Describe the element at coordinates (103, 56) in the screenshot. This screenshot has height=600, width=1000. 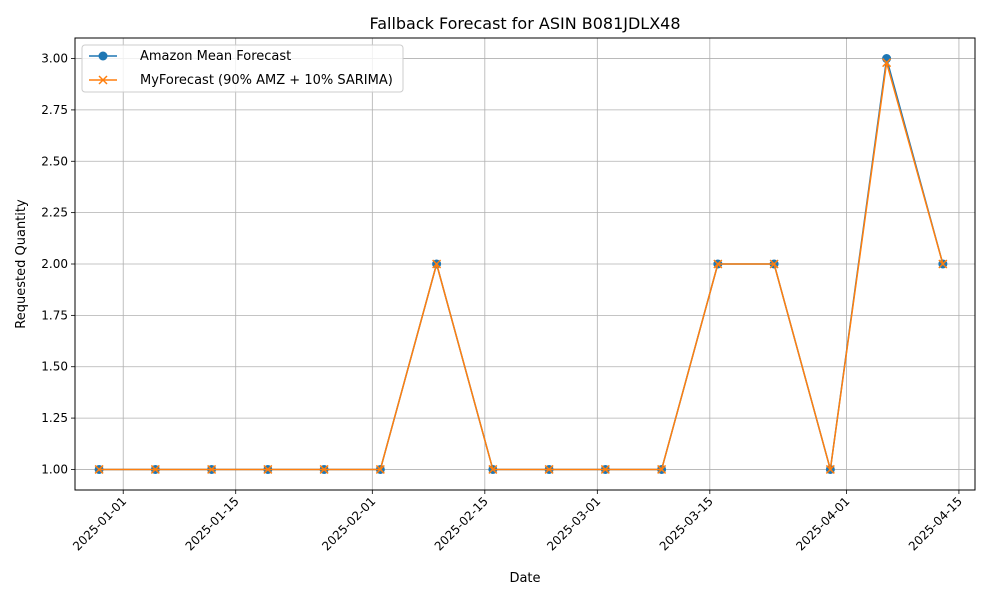
I see `legend-marker-amazon` at that location.